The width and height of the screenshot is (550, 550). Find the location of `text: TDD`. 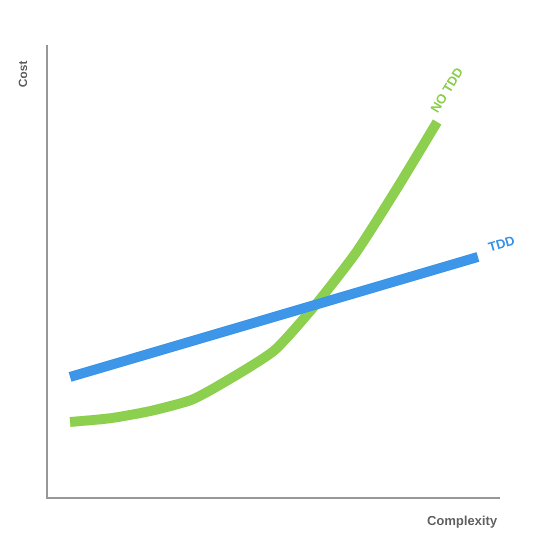

text: TDD is located at coordinates (501, 243).